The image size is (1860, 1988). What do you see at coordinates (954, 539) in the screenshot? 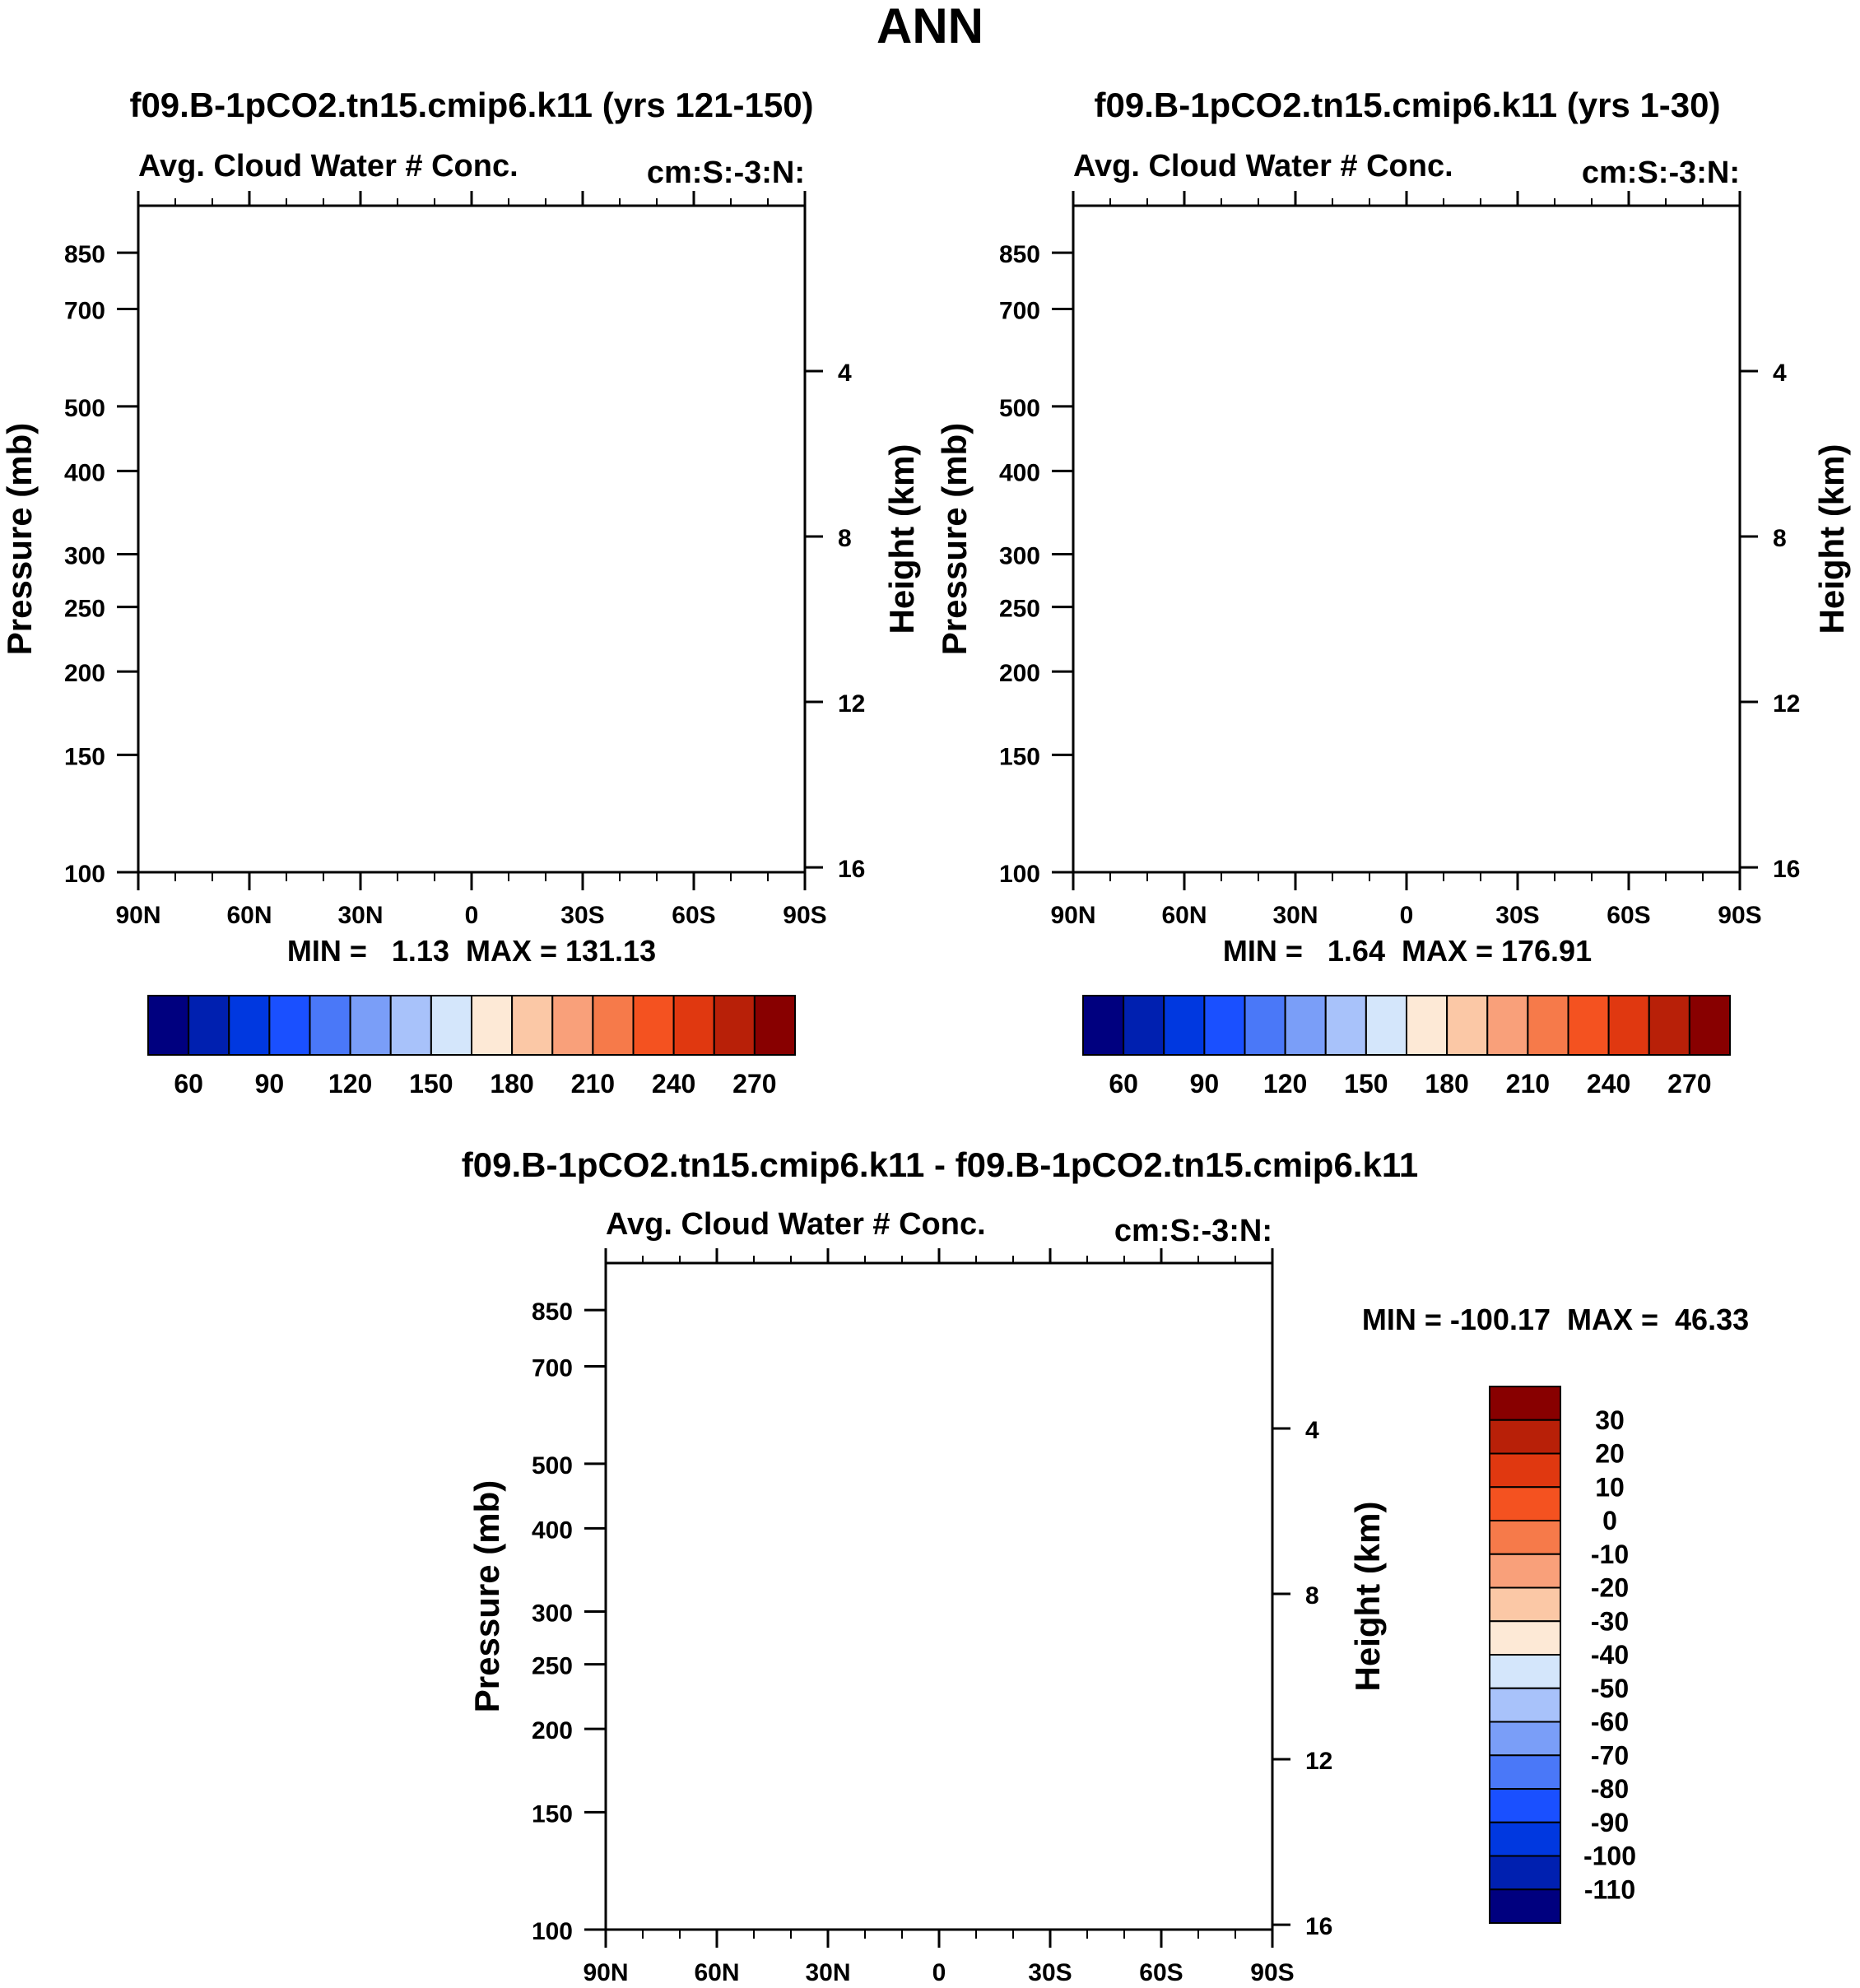
I see `panel-2-ylabel: Pressure (mb)` at bounding box center [954, 539].